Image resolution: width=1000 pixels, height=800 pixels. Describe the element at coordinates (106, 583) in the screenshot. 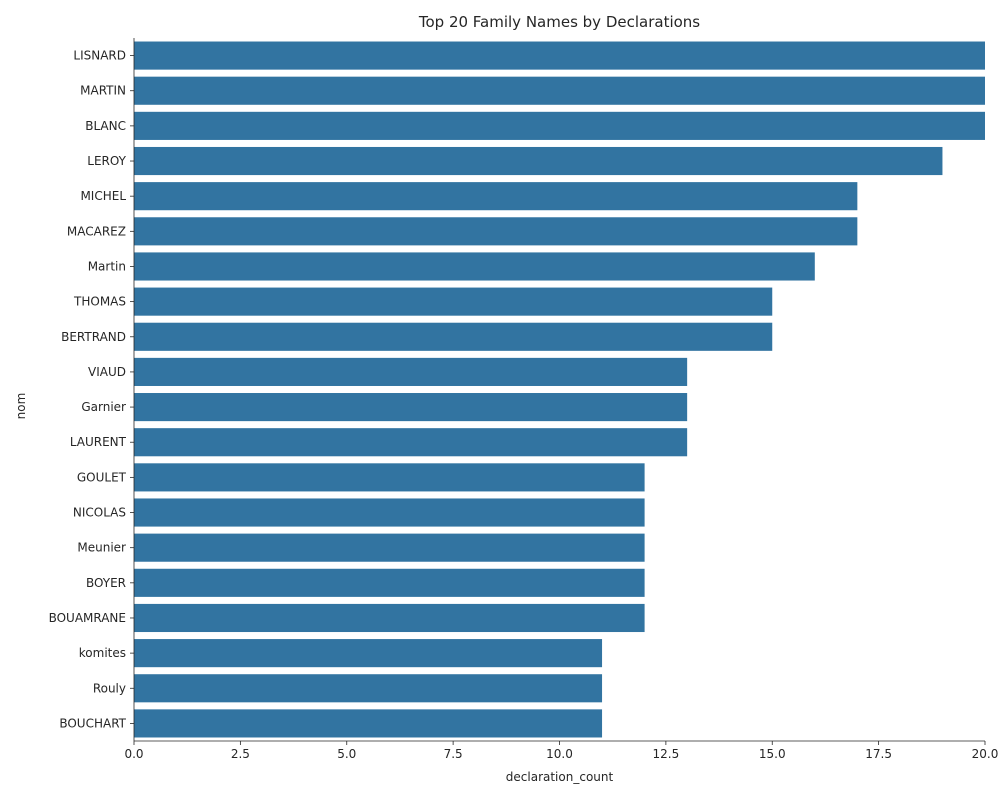

I see `y-tick-label: BOYER` at that location.